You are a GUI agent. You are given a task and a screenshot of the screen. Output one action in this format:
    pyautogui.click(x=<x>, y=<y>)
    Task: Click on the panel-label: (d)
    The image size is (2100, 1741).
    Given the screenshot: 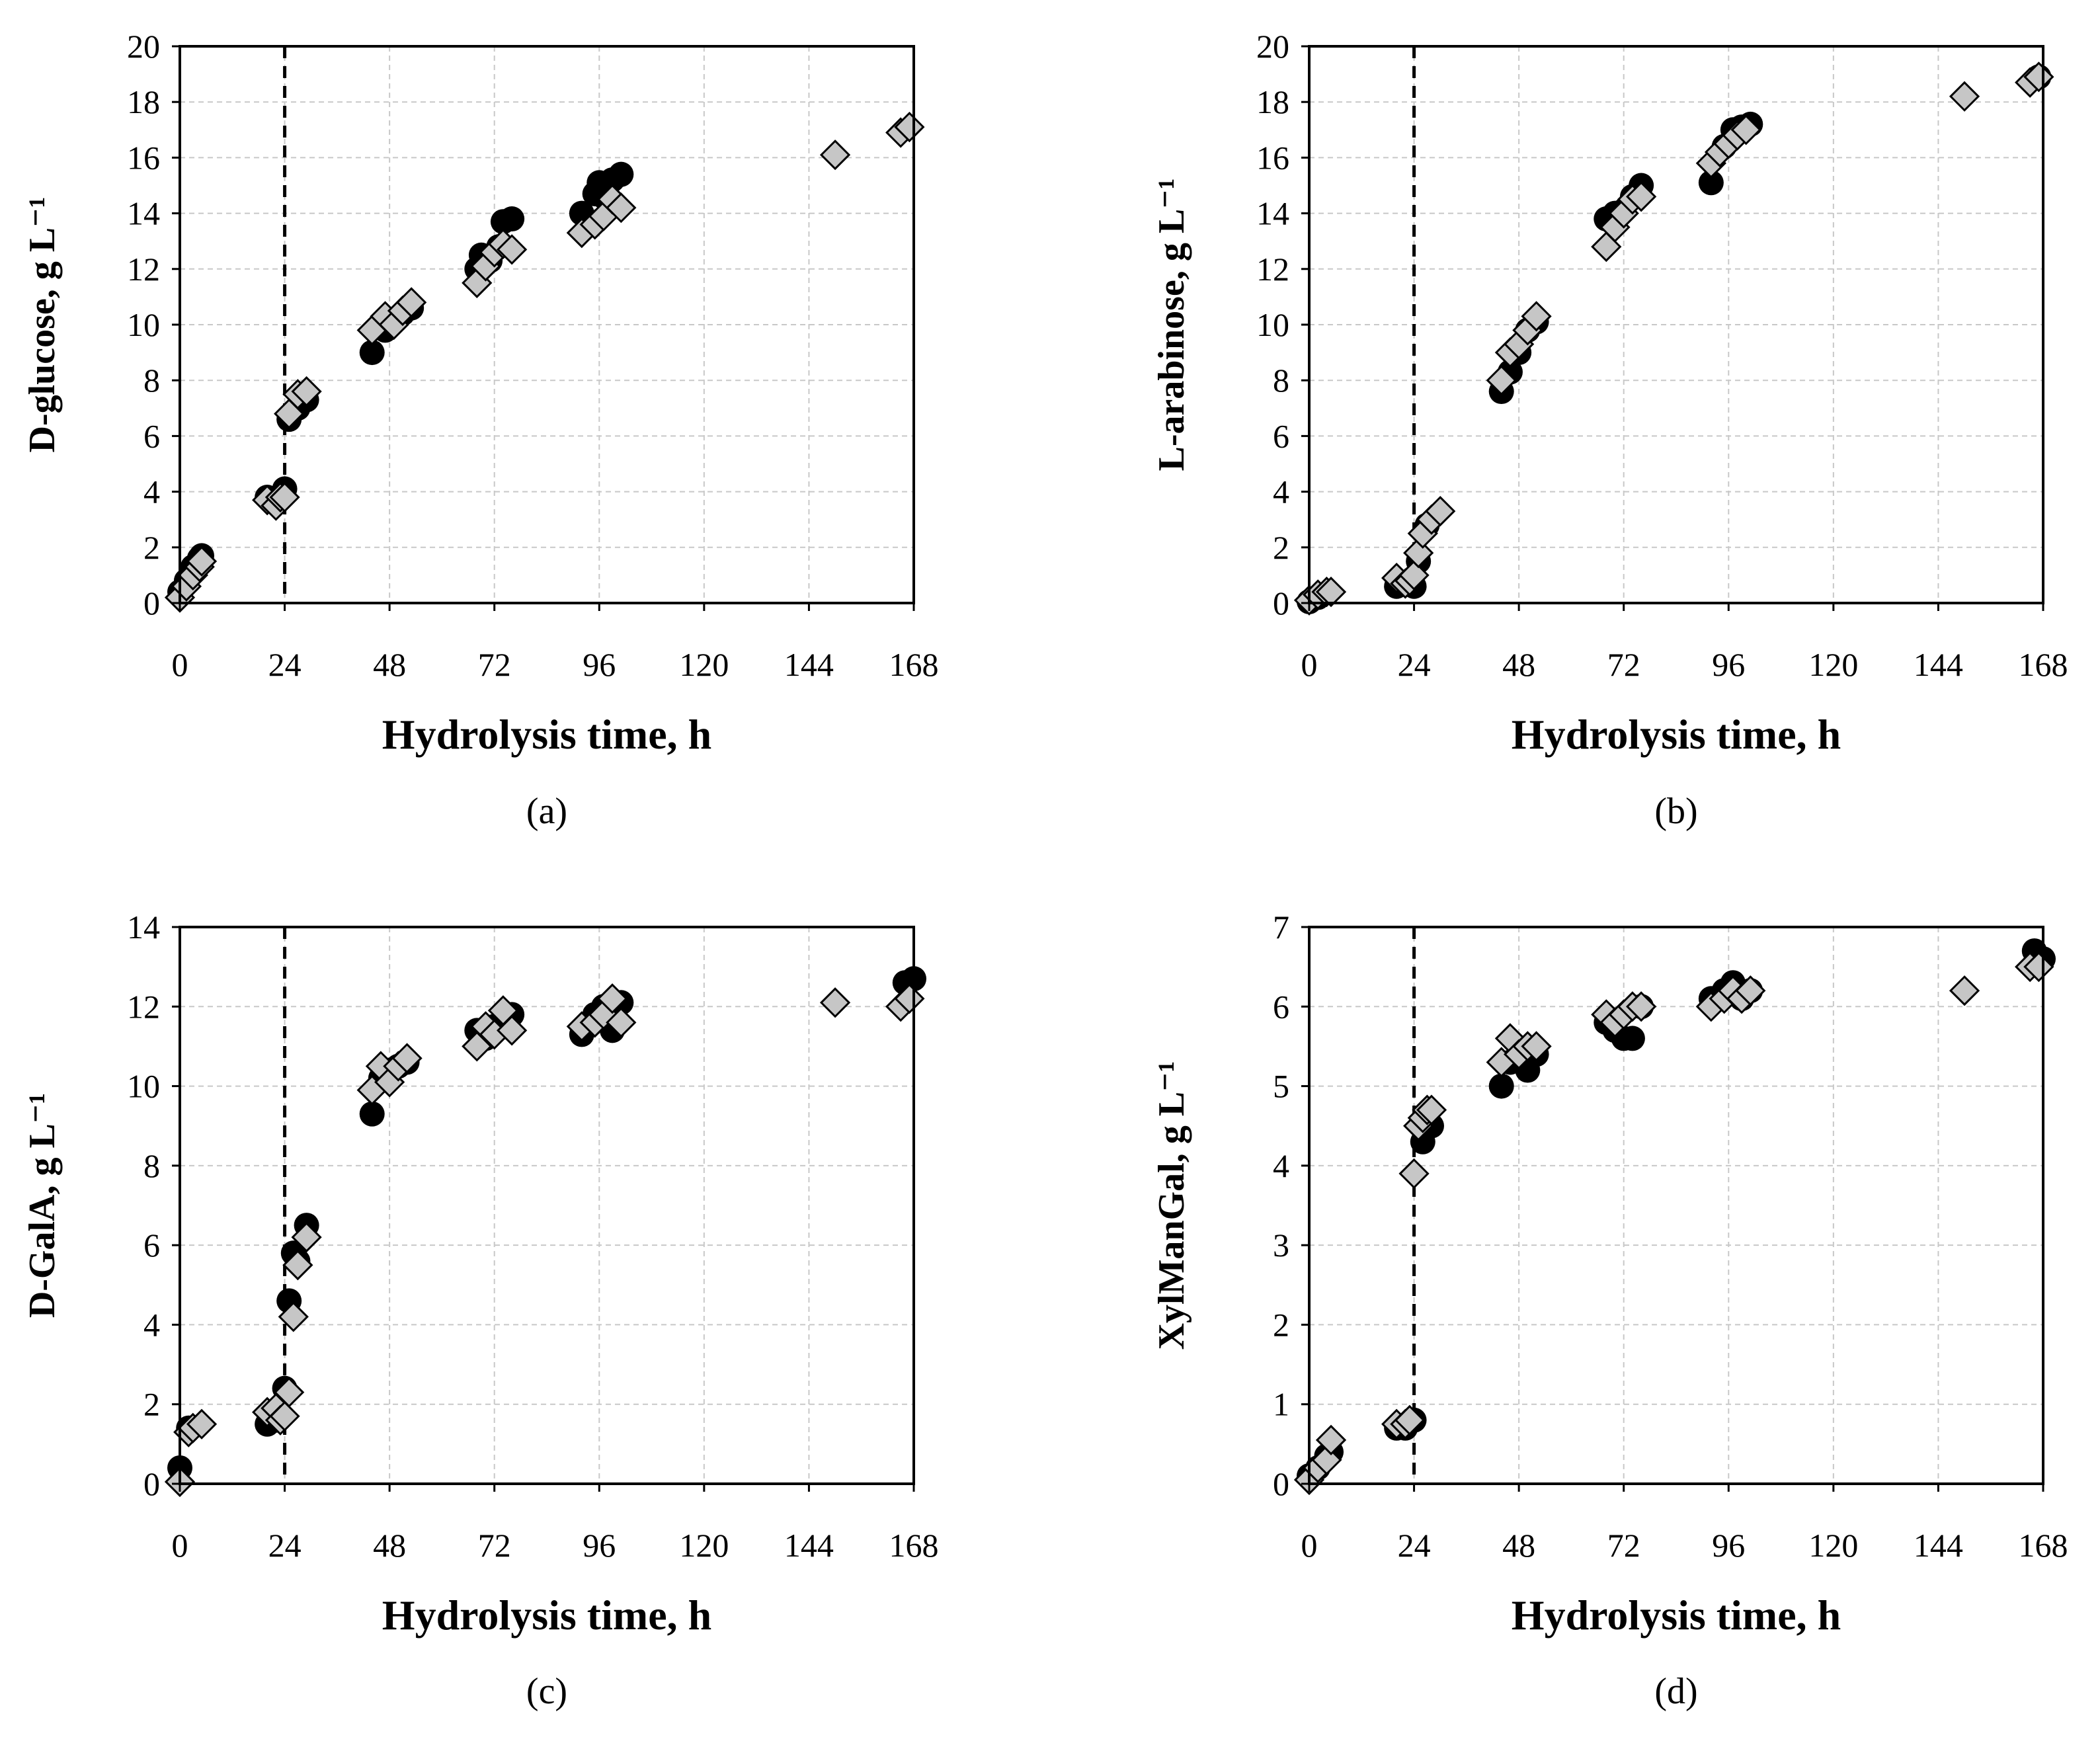 What is the action you would take?
    pyautogui.click(x=1675, y=1691)
    